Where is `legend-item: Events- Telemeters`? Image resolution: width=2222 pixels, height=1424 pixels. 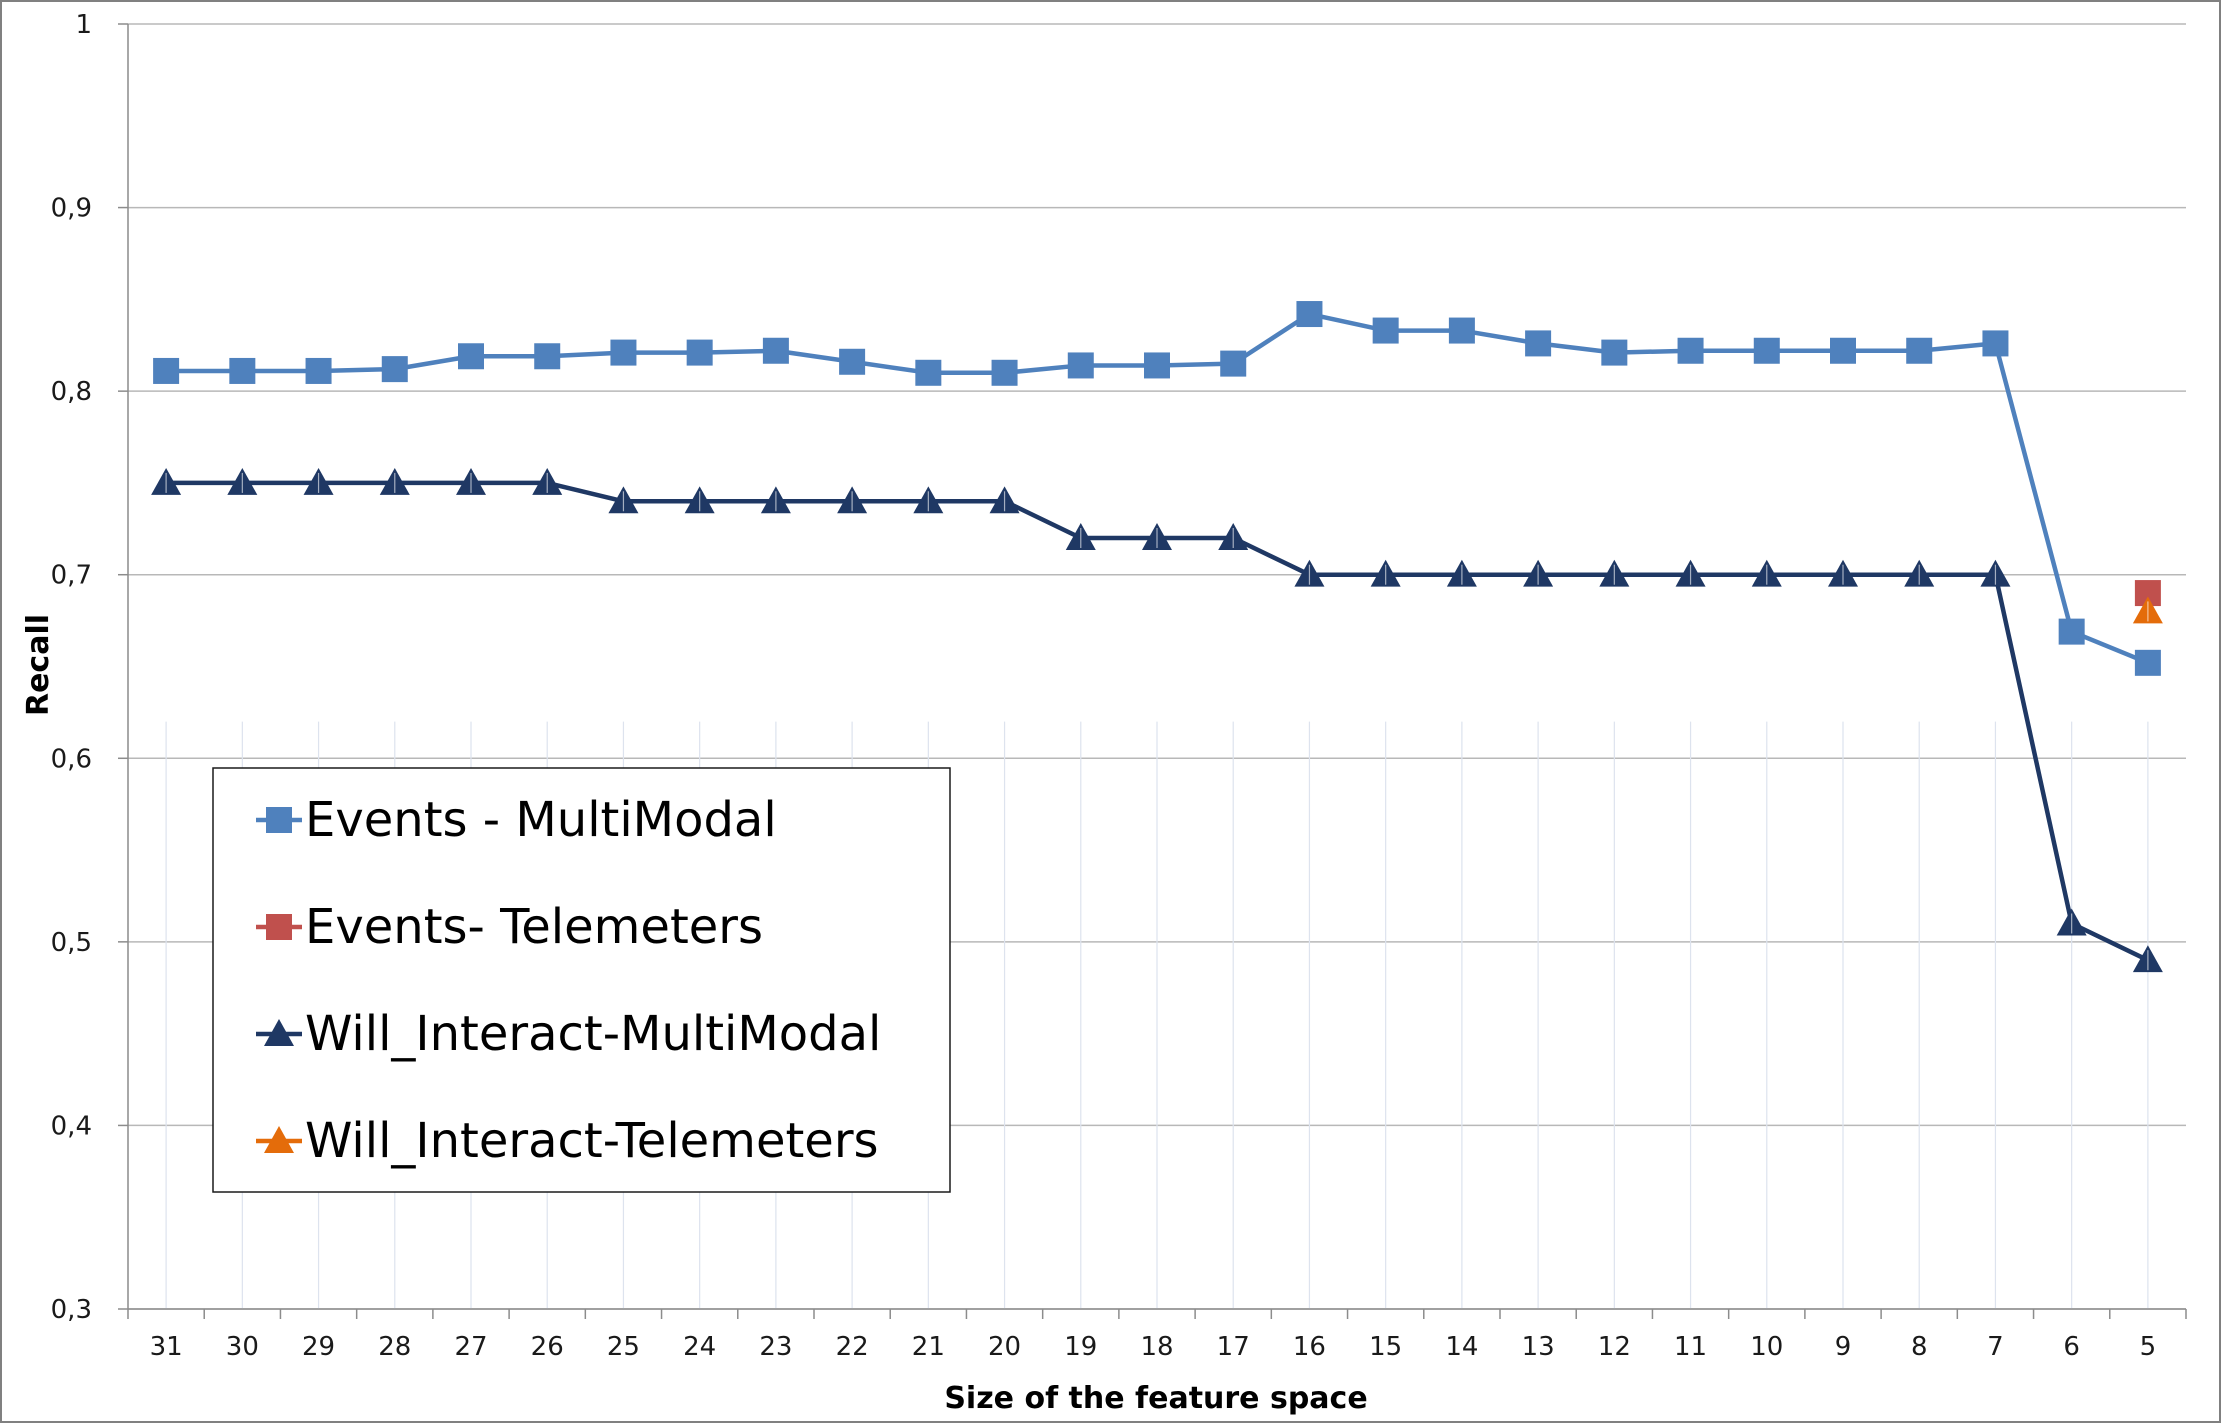 legend-item: Events- Telemeters is located at coordinates (509, 927).